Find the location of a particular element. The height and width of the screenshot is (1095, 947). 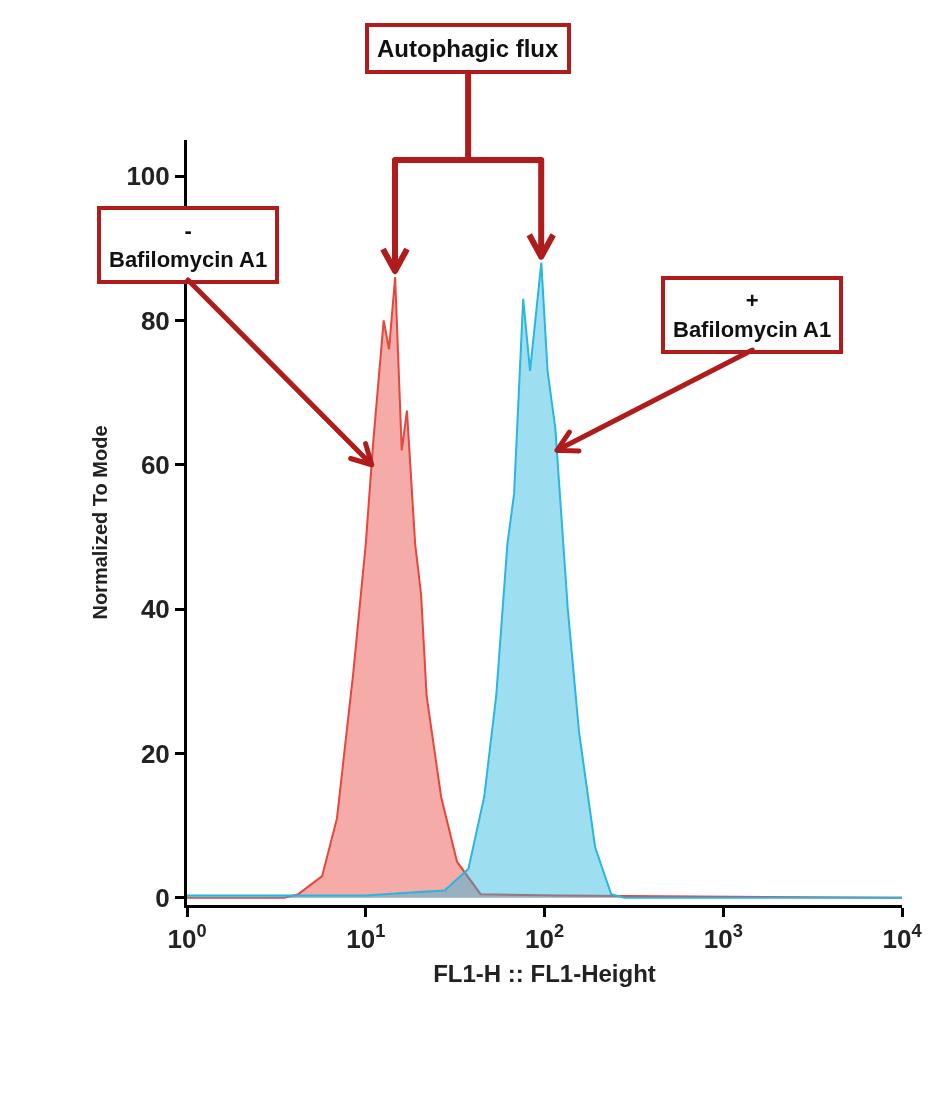

annotation: - Bafilomycin A1 is located at coordinates (188, 245).